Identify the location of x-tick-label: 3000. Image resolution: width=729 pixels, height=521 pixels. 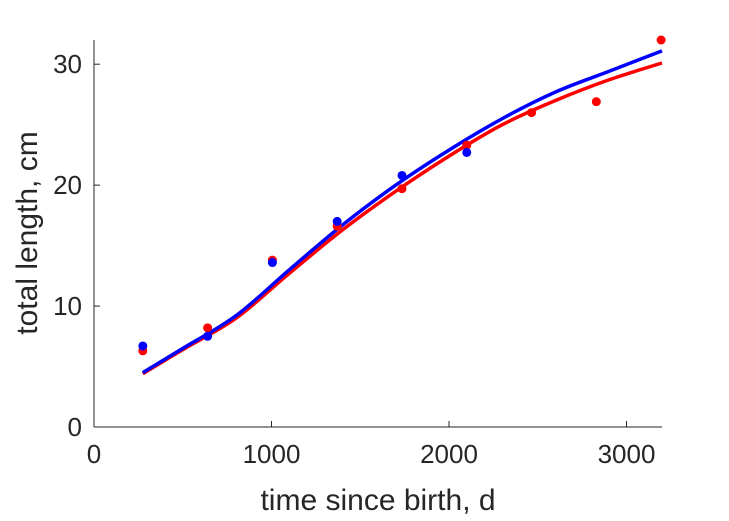
(627, 454).